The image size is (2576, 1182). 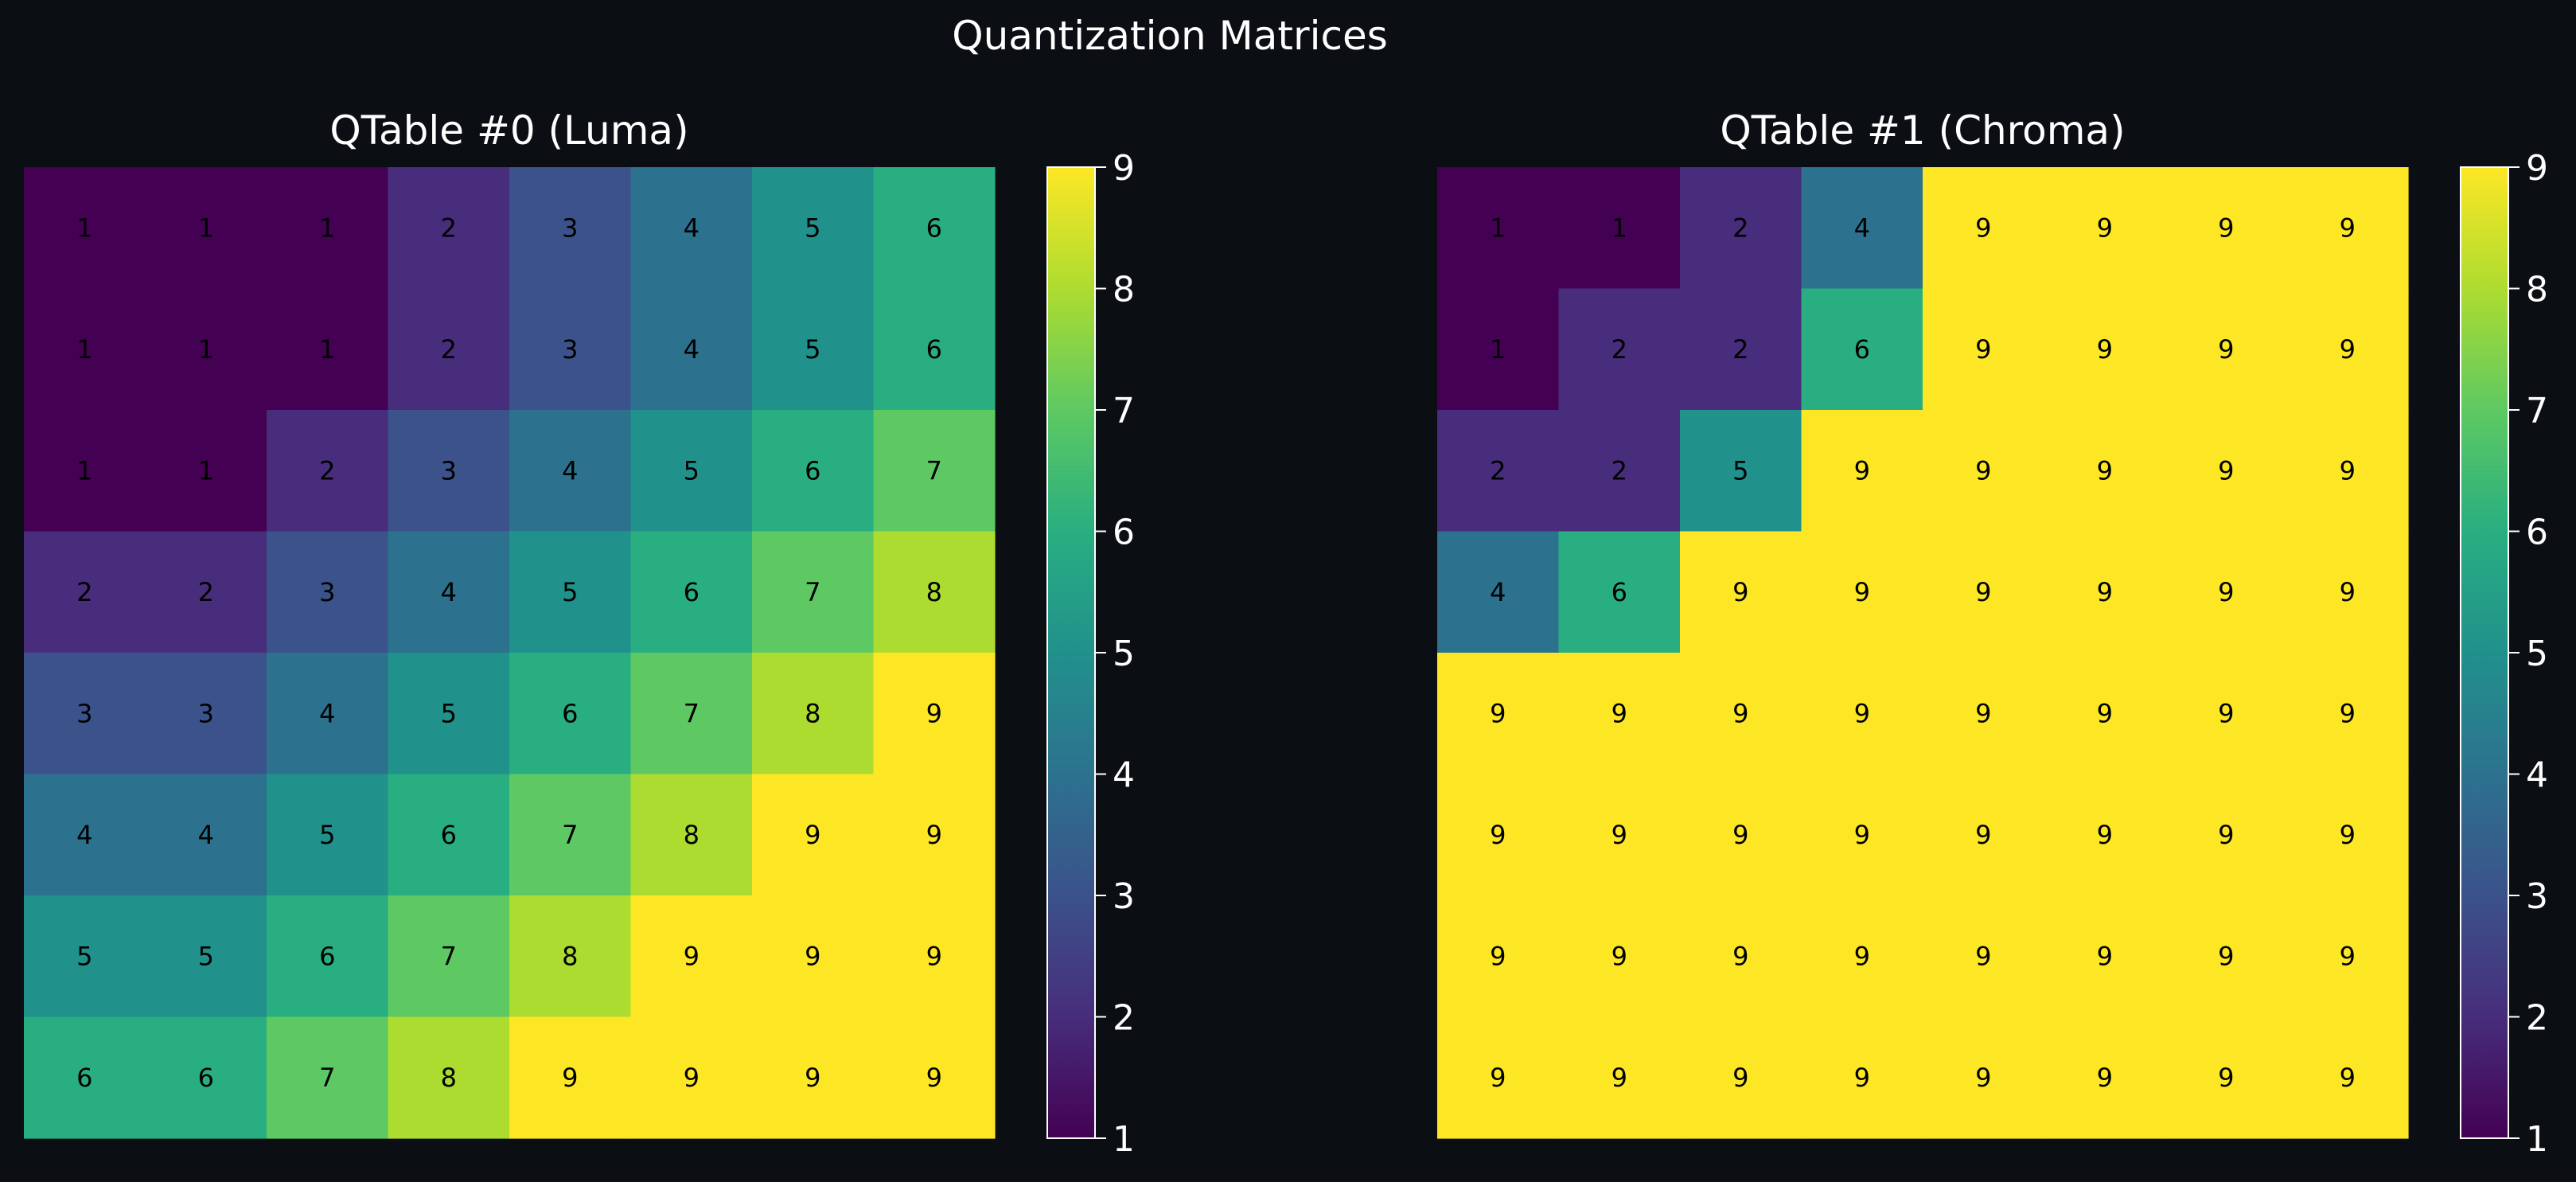 I want to click on colorbar-tick-label: 3, so click(x=2537, y=897).